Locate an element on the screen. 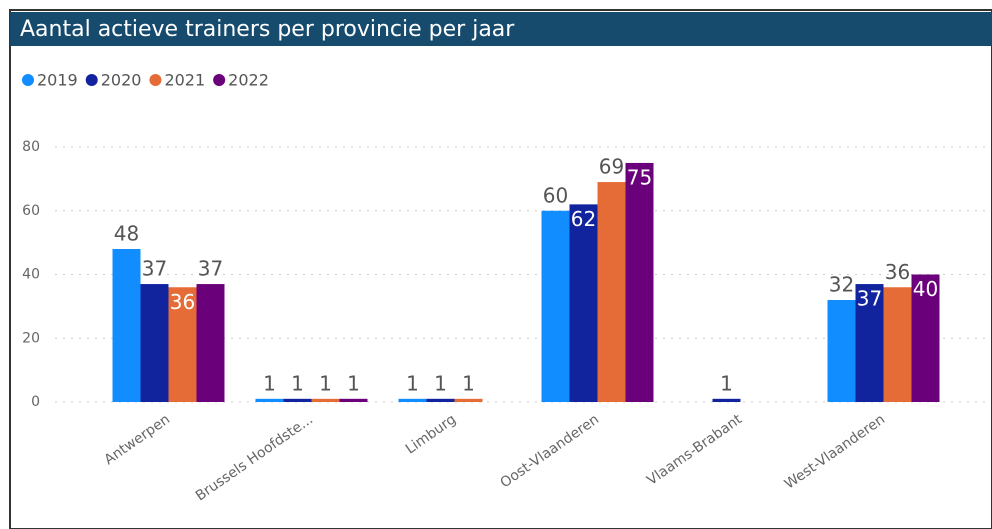 Image resolution: width=992 pixels, height=529 pixels. data-label: 60 is located at coordinates (555, 195).